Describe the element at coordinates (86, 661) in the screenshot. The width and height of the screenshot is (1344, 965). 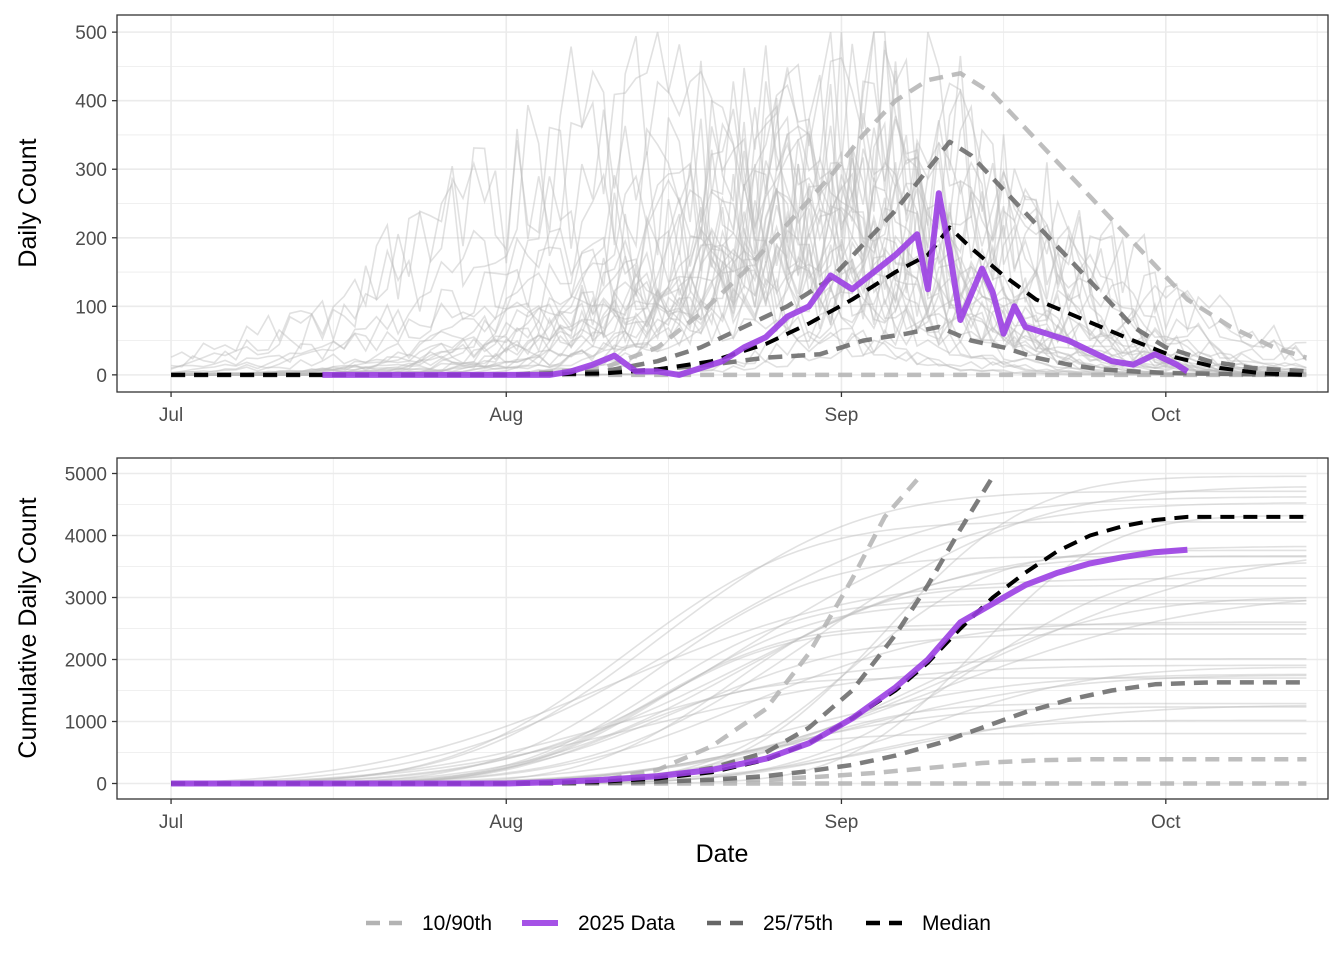
I see `cumulative-y-tick-label: 2000` at that location.